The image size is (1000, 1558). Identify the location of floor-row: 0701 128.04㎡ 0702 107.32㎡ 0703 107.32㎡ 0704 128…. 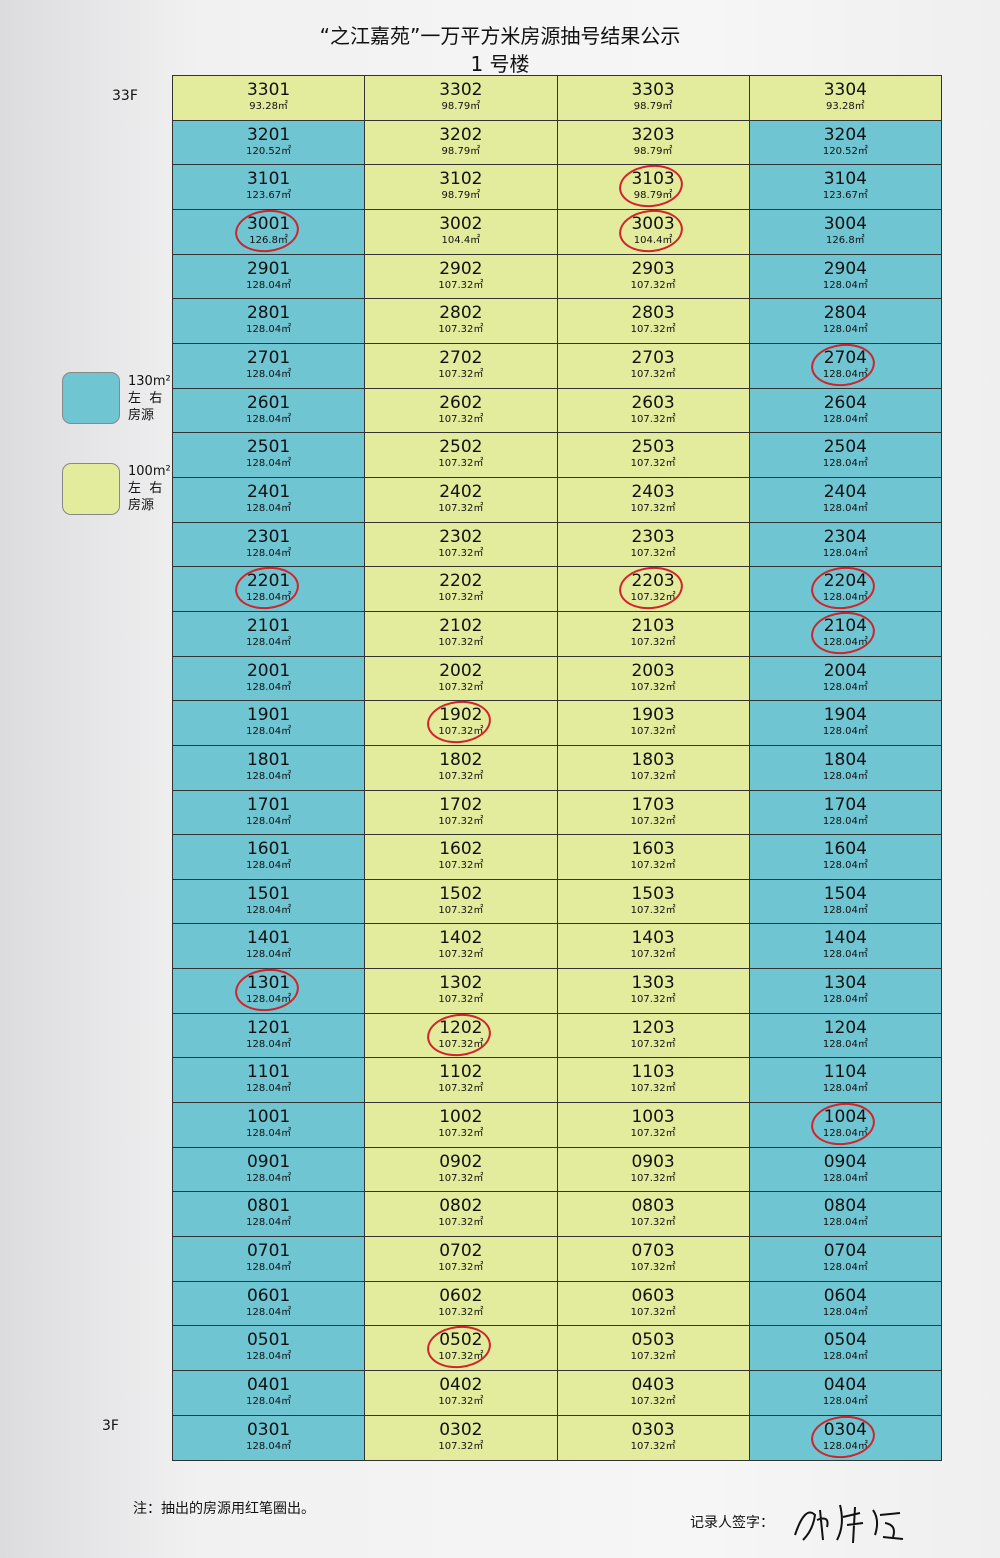
(557, 1259).